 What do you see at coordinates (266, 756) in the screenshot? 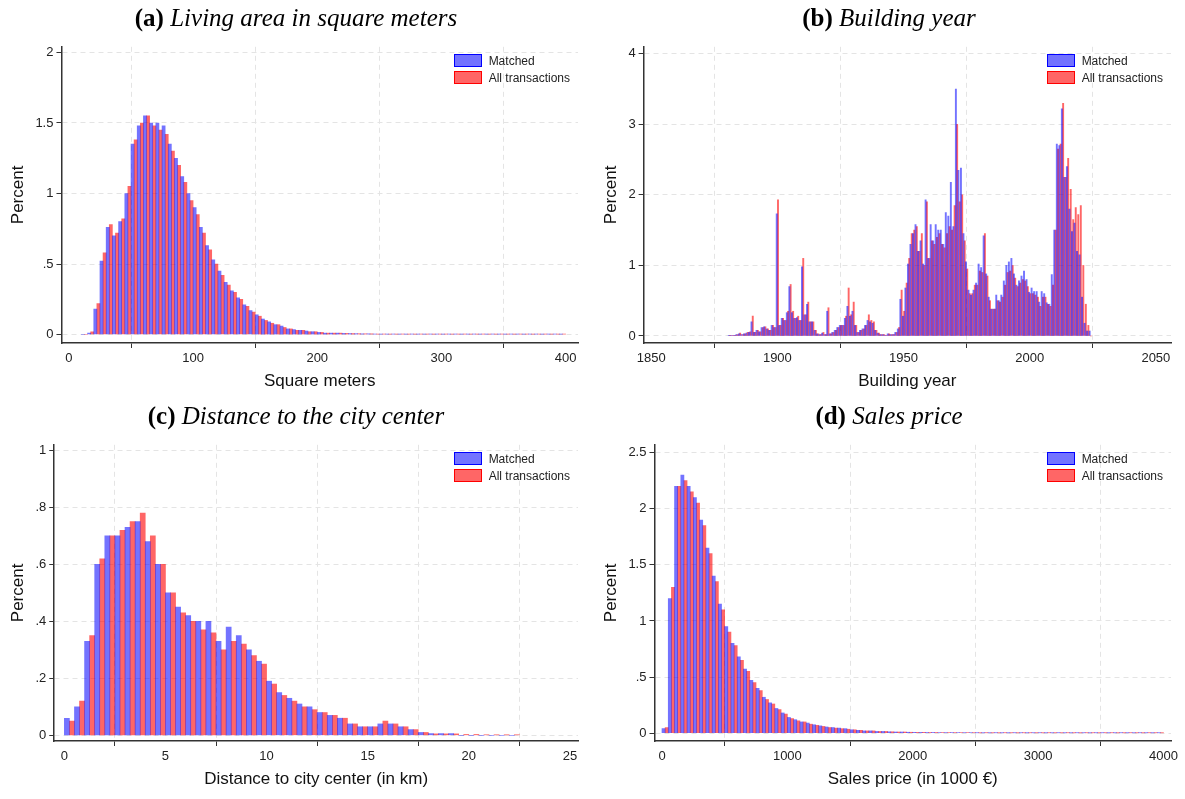
I see `x-tick-label: 10` at bounding box center [266, 756].